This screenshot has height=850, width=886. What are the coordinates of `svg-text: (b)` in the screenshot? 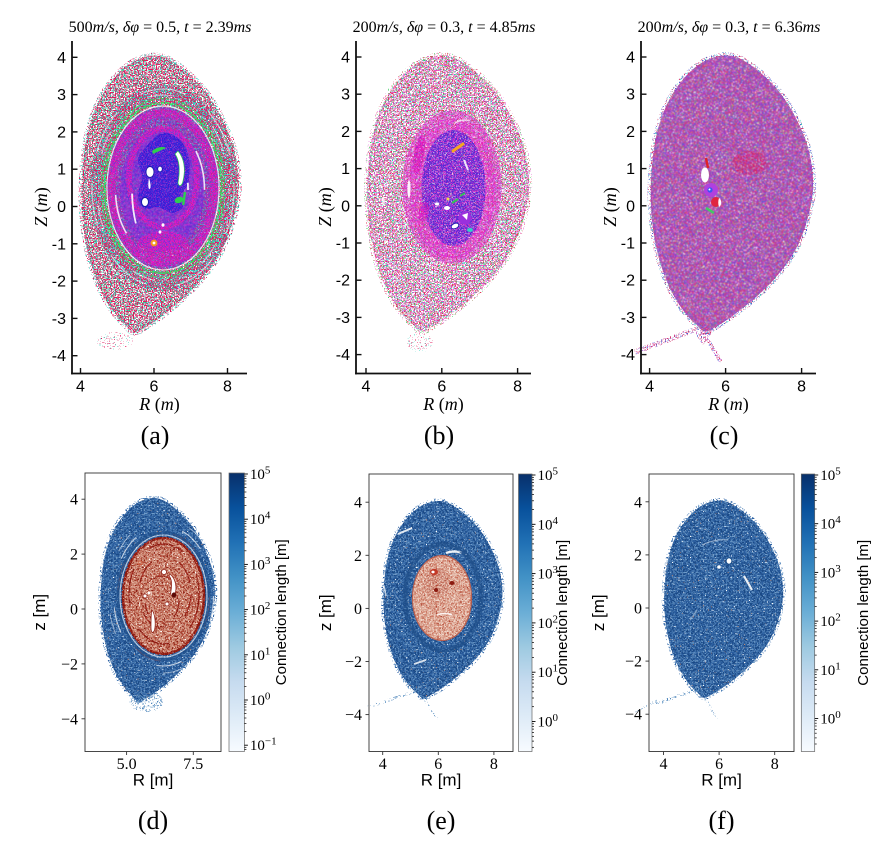 It's located at (439, 435).